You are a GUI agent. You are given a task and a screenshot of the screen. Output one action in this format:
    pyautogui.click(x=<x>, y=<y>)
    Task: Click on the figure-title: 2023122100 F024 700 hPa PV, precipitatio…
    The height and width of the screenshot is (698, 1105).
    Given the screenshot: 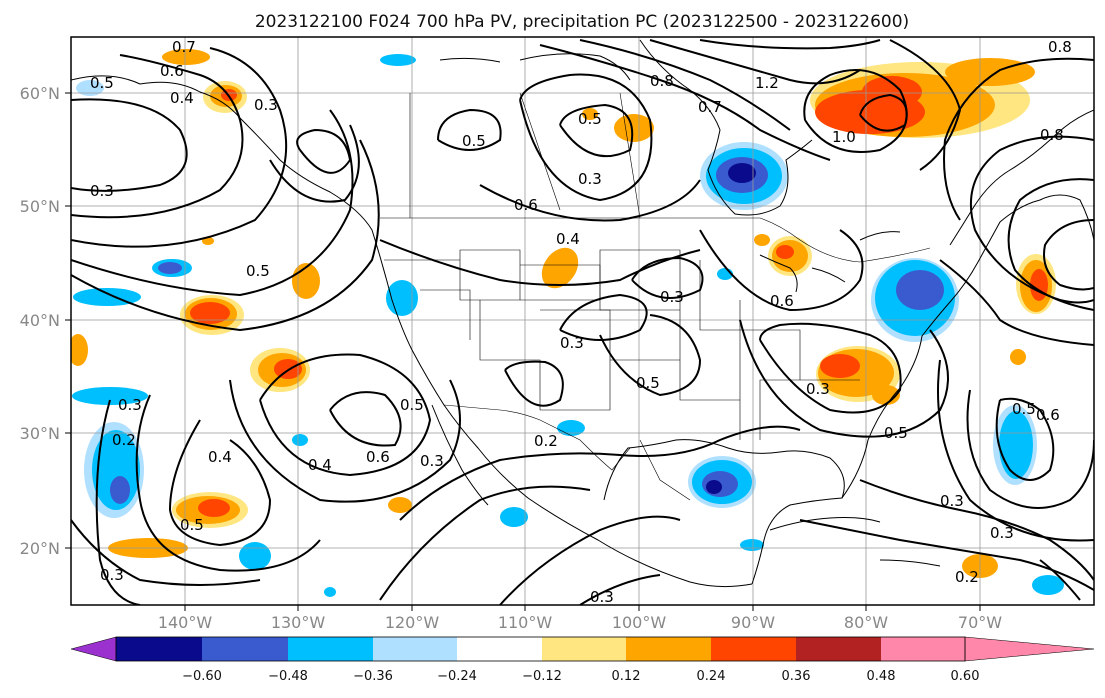 What is the action you would take?
    pyautogui.click(x=582, y=22)
    